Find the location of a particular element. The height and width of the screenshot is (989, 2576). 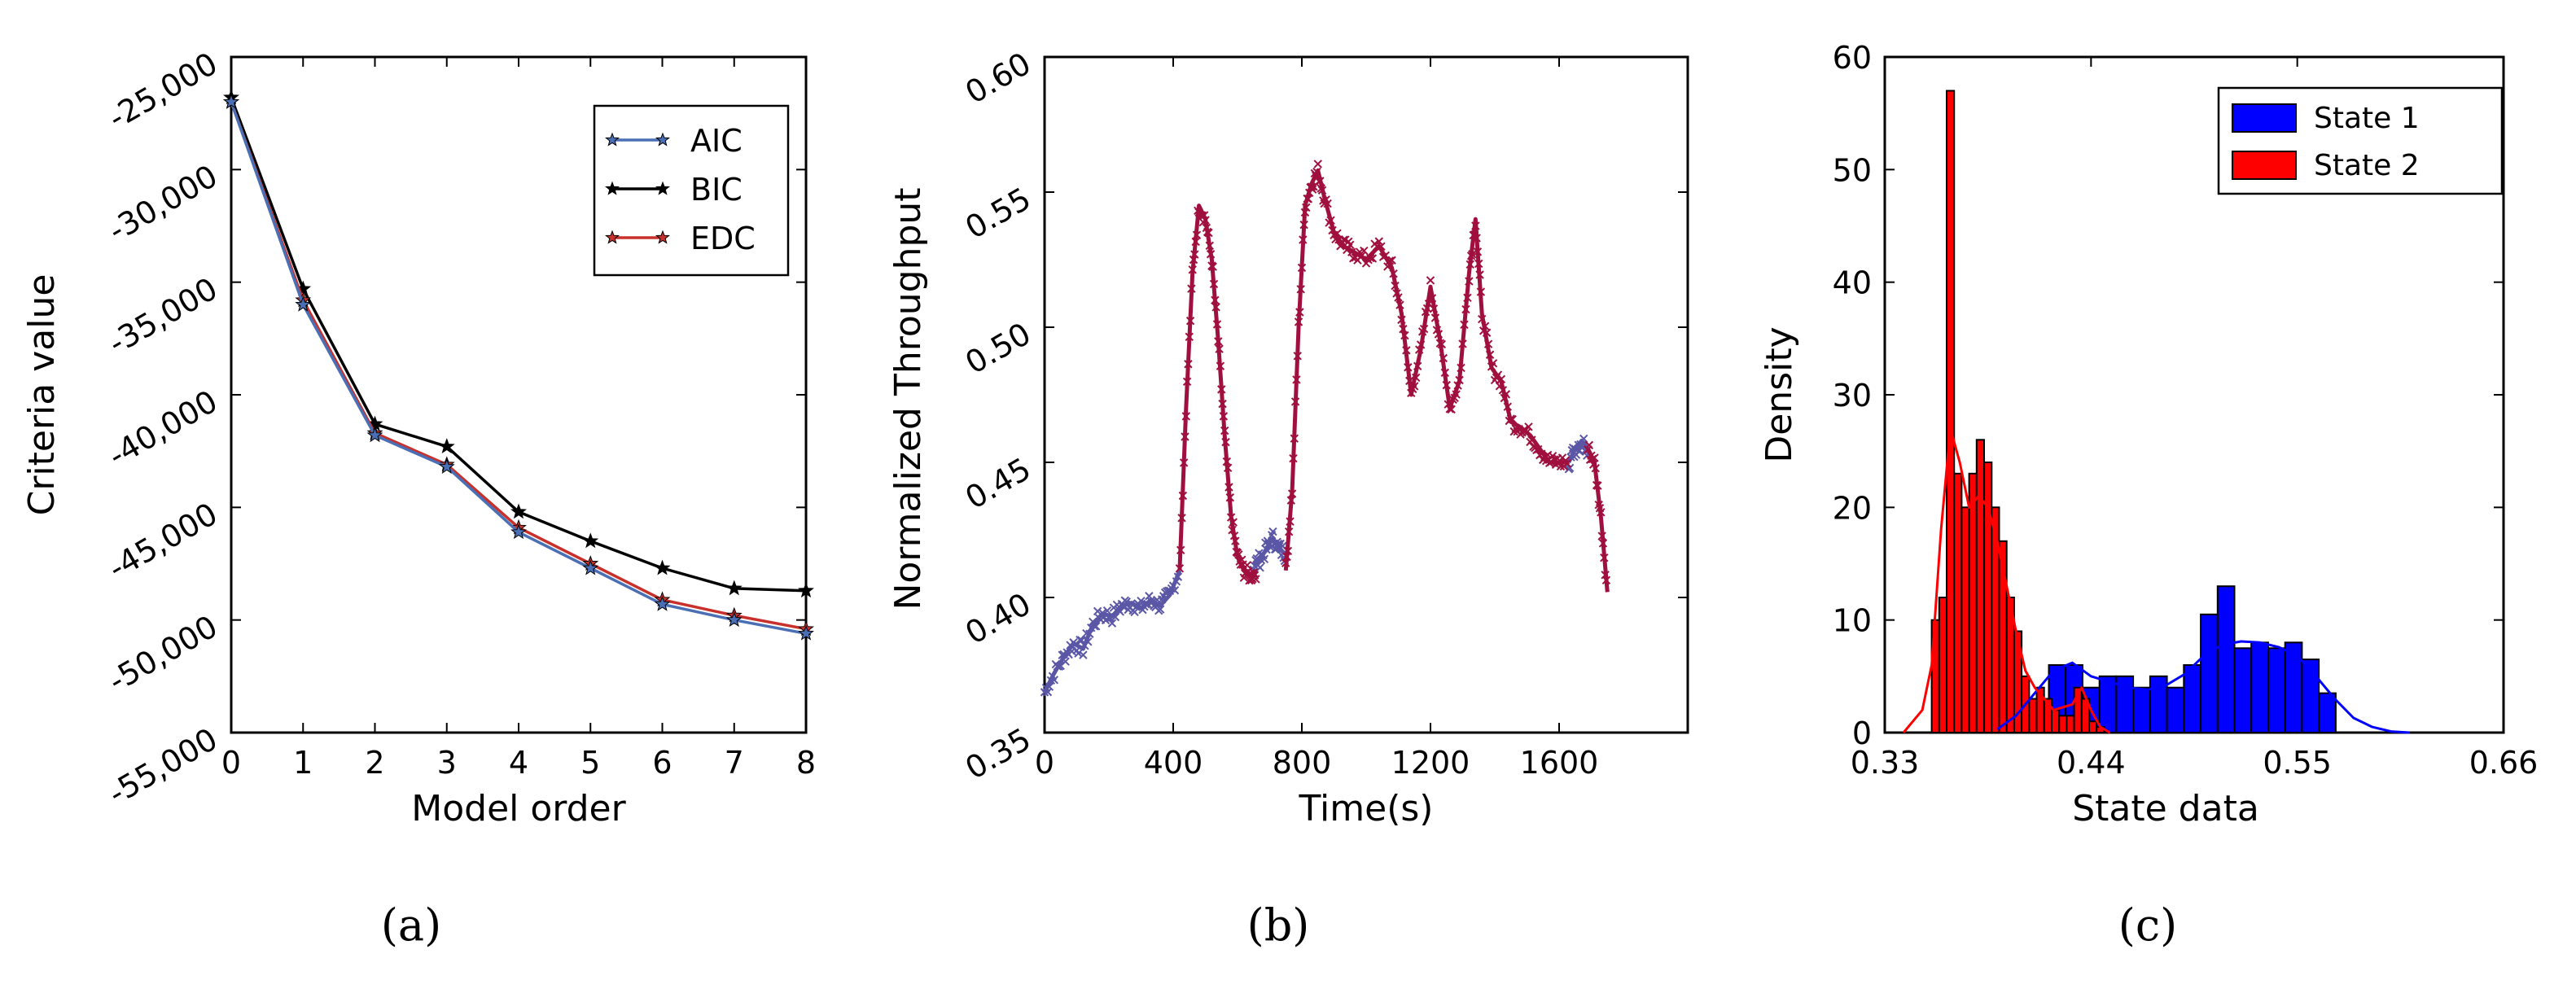

panel-b-x-tick-label: 1600 is located at coordinates (1559, 763).